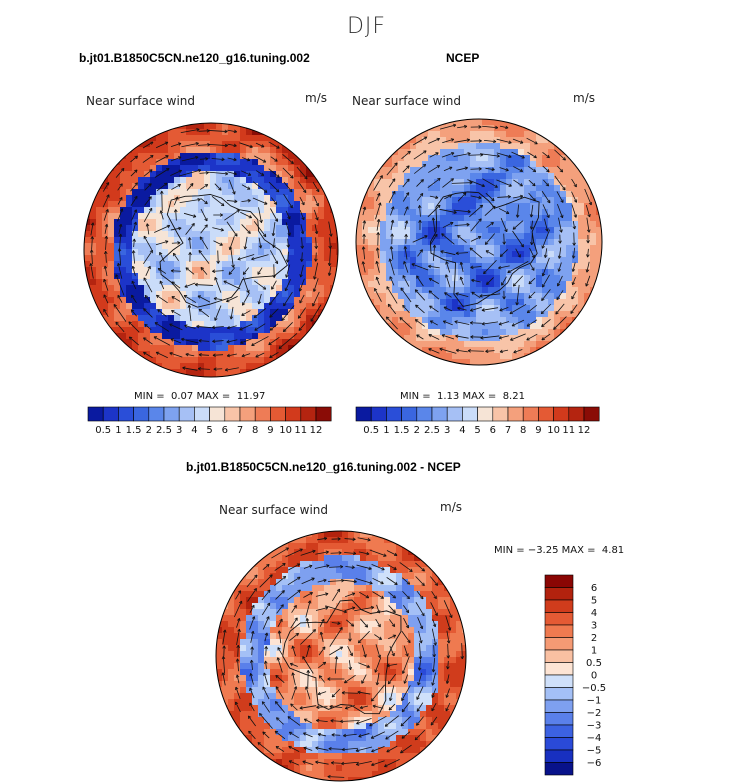 The width and height of the screenshot is (733, 783). What do you see at coordinates (182, 396) in the screenshot?
I see `panel1-min-value: 0.07` at bounding box center [182, 396].